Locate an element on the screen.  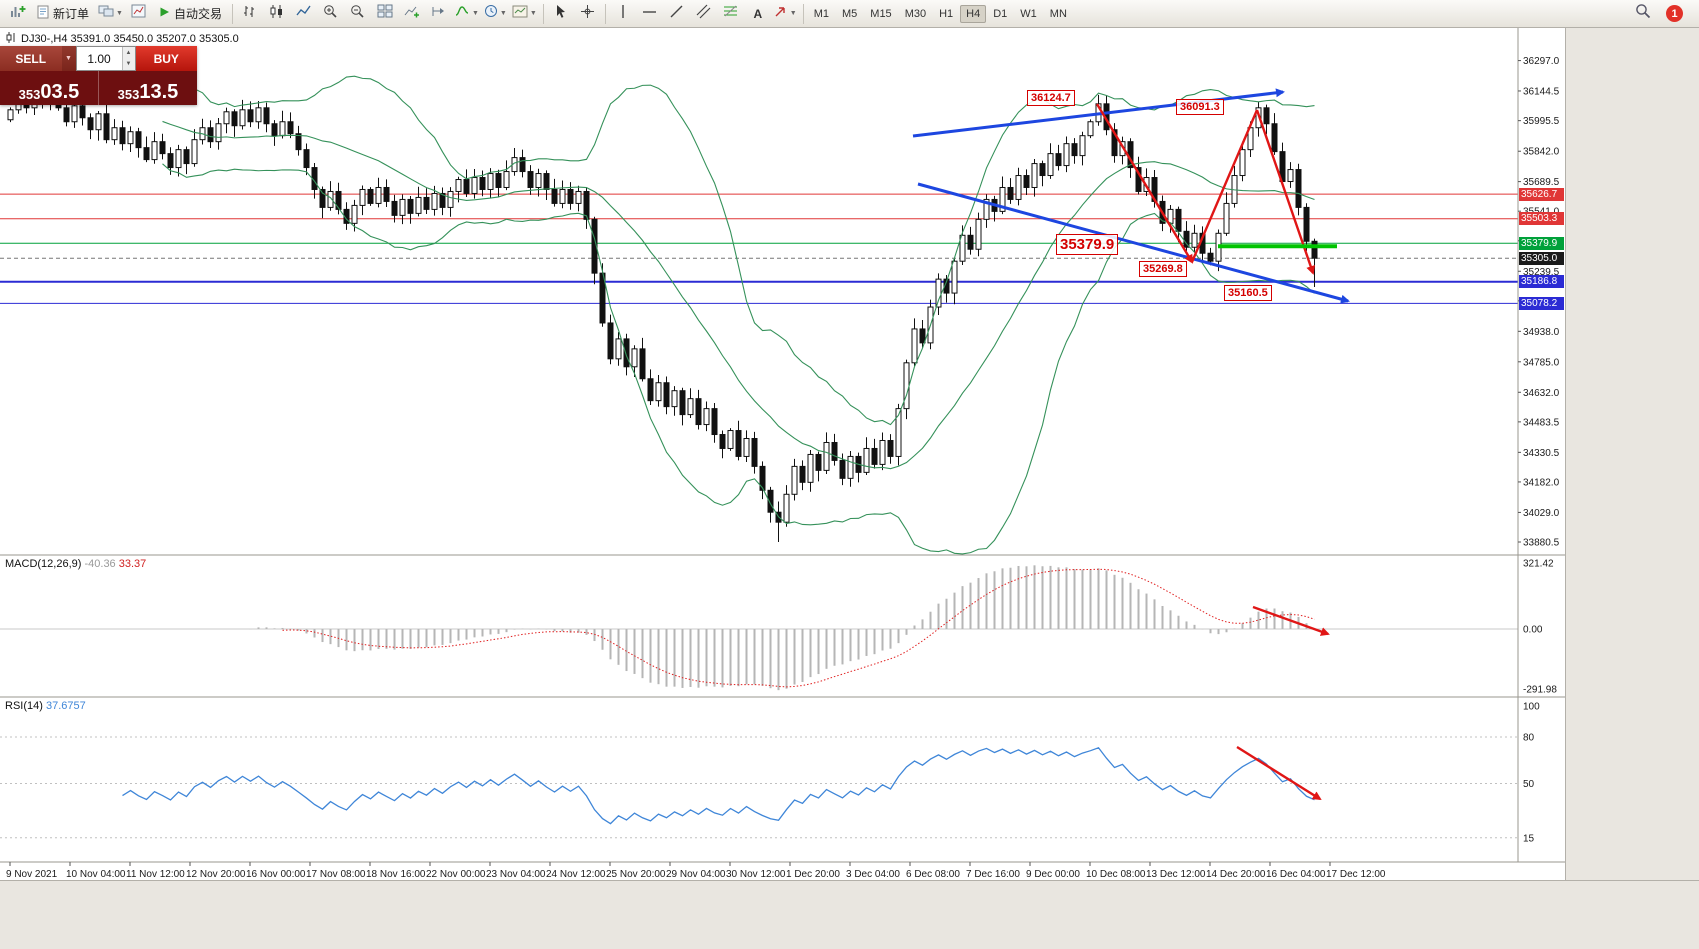
time-tick-label: 17 Nov 08:00 is located at coordinates (336, 874).